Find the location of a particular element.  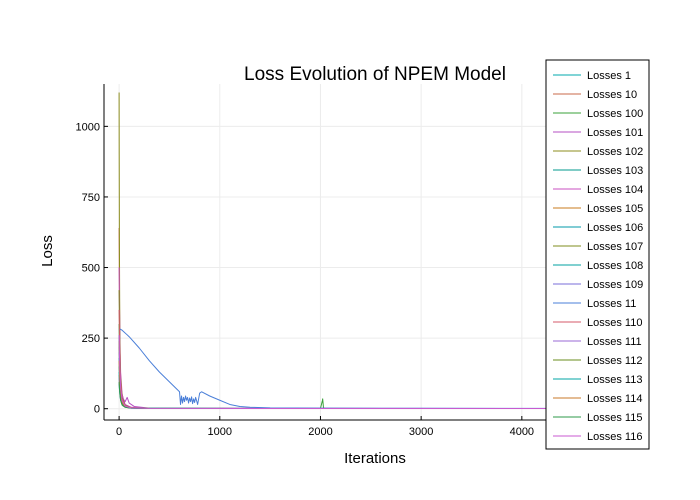

legend-label: Losses 112 is located at coordinates (614, 361).